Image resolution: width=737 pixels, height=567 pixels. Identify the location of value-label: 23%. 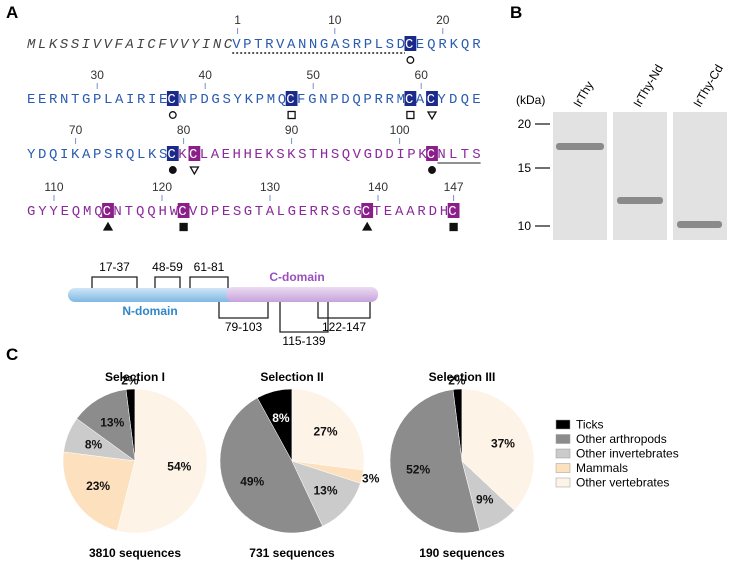
(98, 486).